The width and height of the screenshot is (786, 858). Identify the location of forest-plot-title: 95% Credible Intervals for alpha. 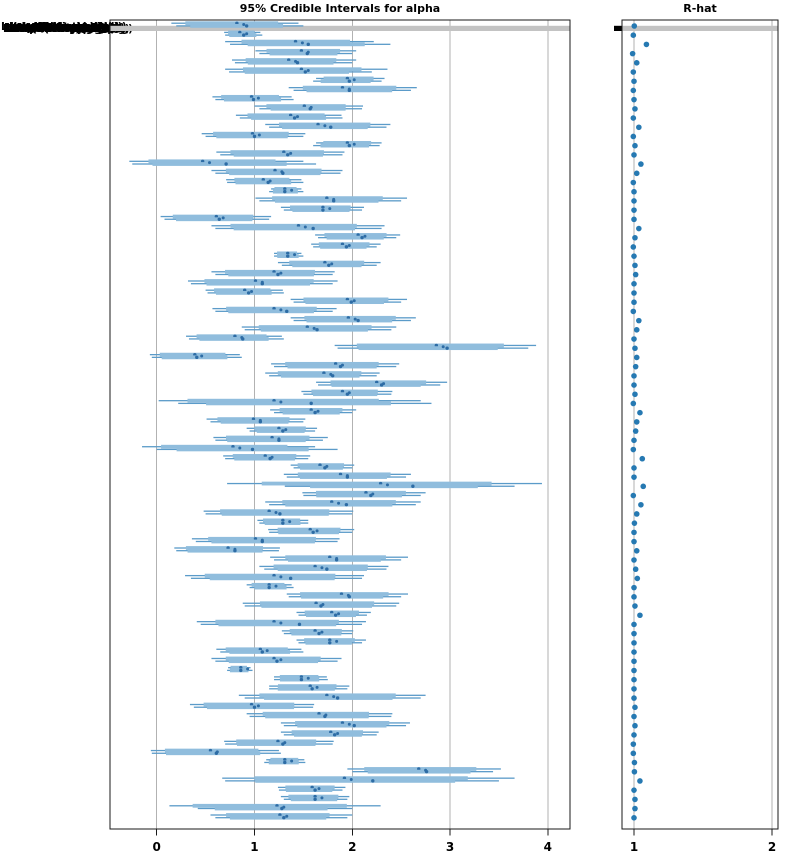
(340, 8).